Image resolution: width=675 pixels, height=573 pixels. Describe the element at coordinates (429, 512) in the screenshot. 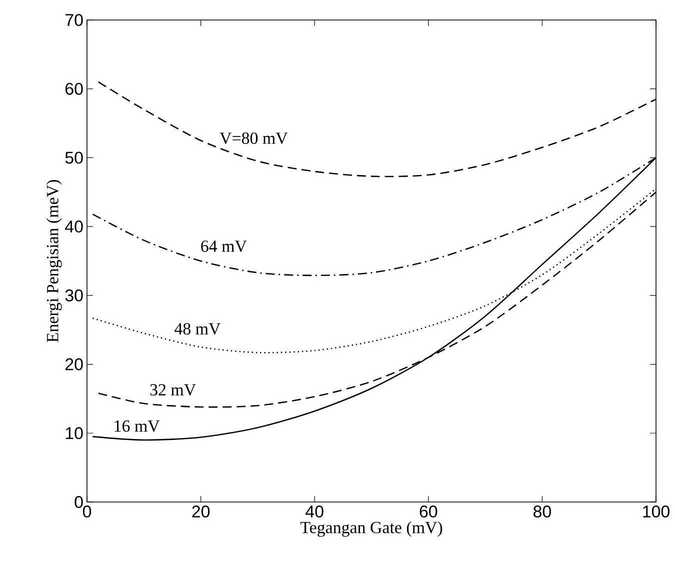

I see `x-tick-label: 60` at that location.